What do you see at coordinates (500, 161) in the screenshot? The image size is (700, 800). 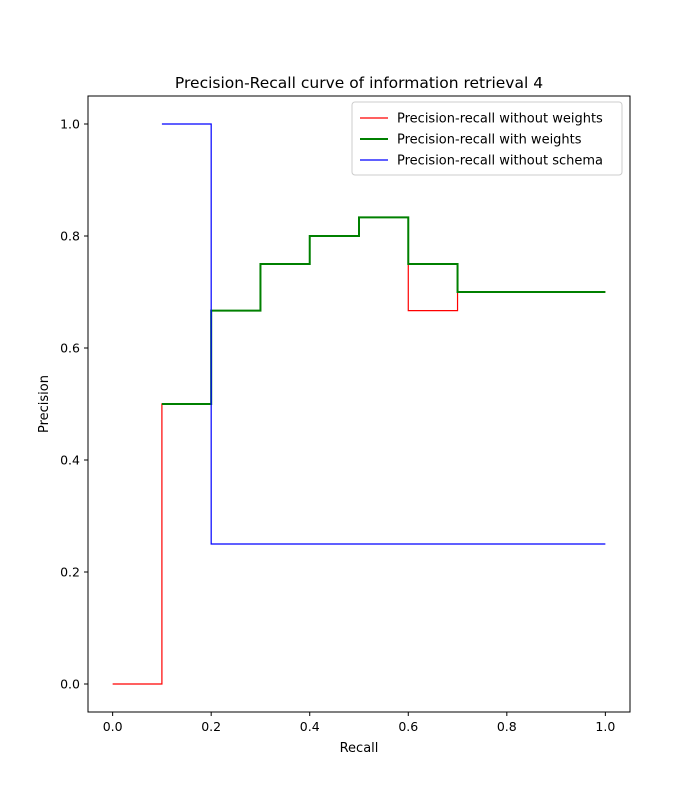 I see `legend-entry: Precision-recall without schema` at bounding box center [500, 161].